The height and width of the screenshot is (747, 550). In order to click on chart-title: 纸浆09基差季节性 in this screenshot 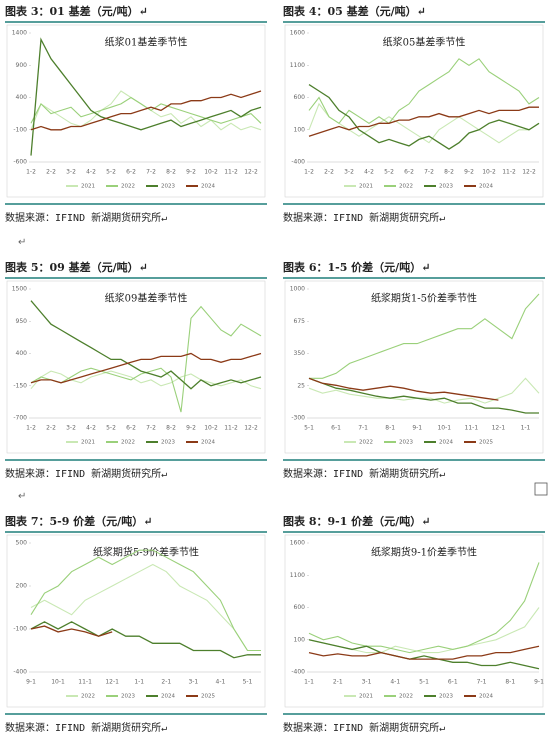, I will do `click(146, 298)`.